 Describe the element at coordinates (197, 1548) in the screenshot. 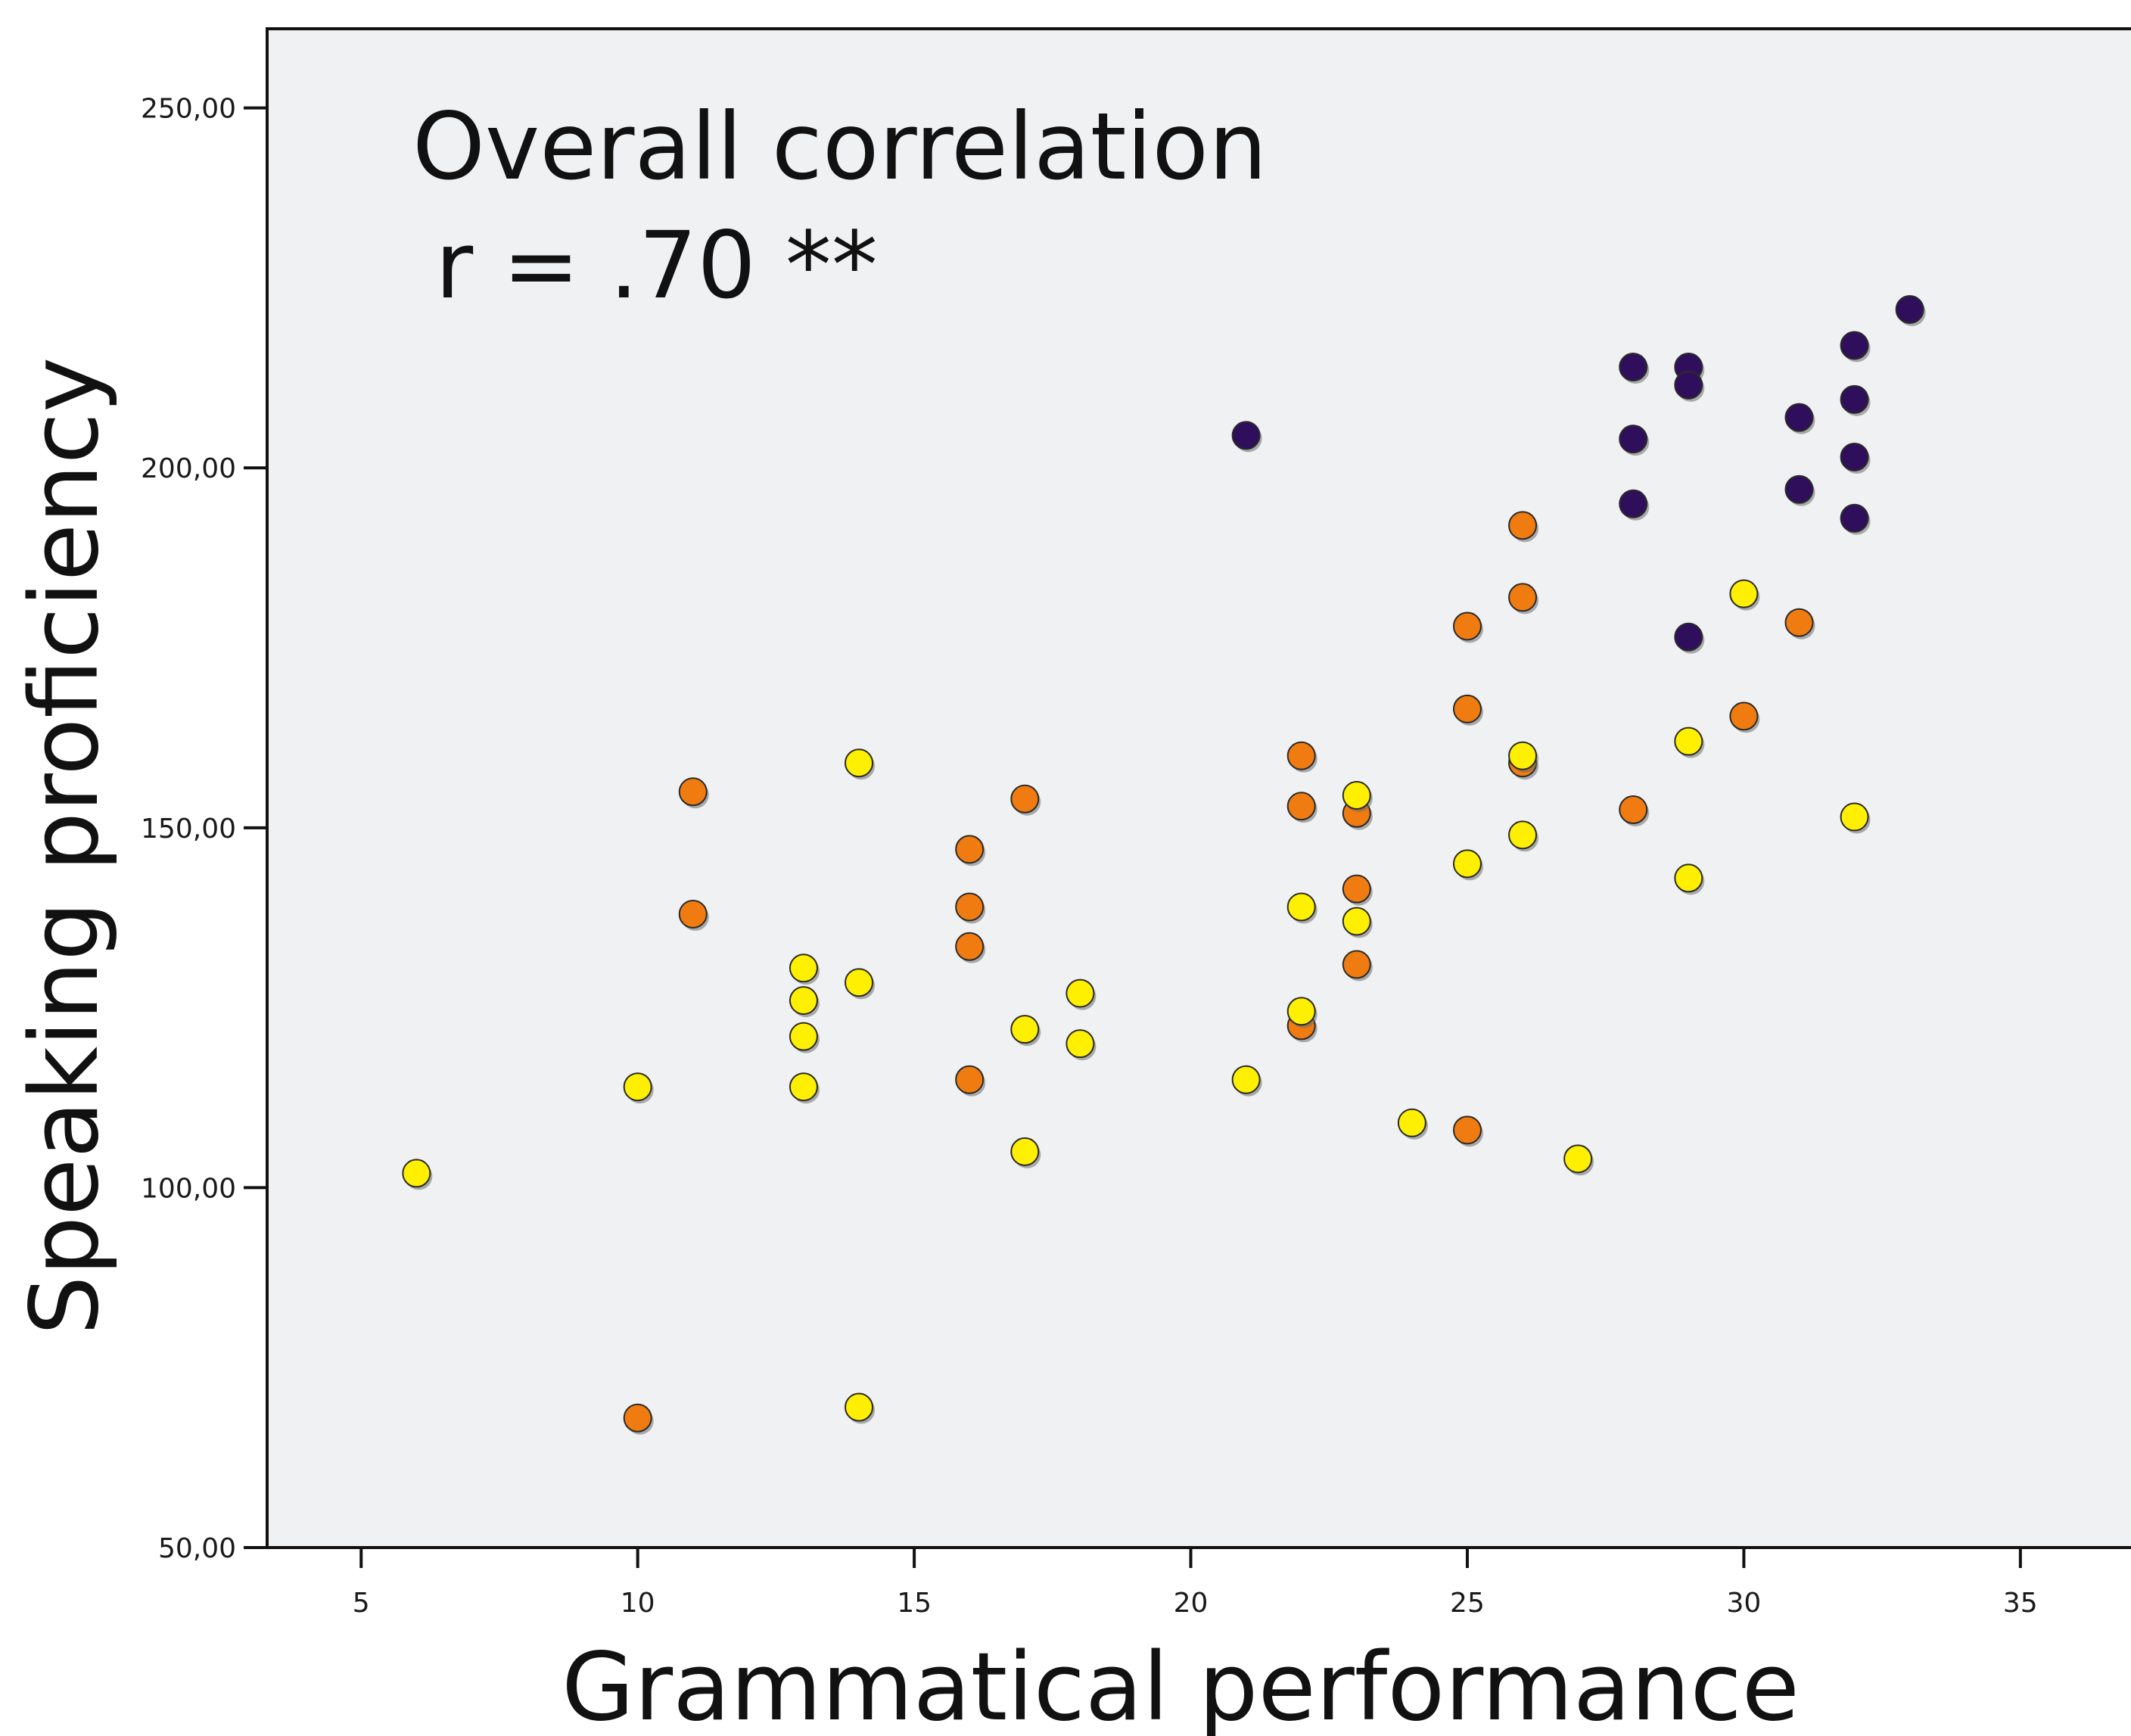

I see `y-tick-label: 50,00` at that location.